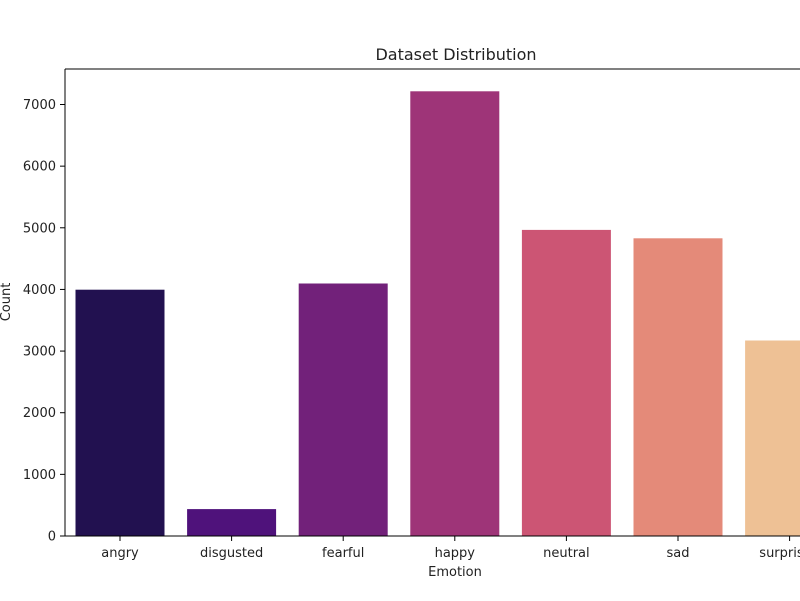 Image resolution: width=800 pixels, height=601 pixels. I want to click on bar-angry, so click(120, 412).